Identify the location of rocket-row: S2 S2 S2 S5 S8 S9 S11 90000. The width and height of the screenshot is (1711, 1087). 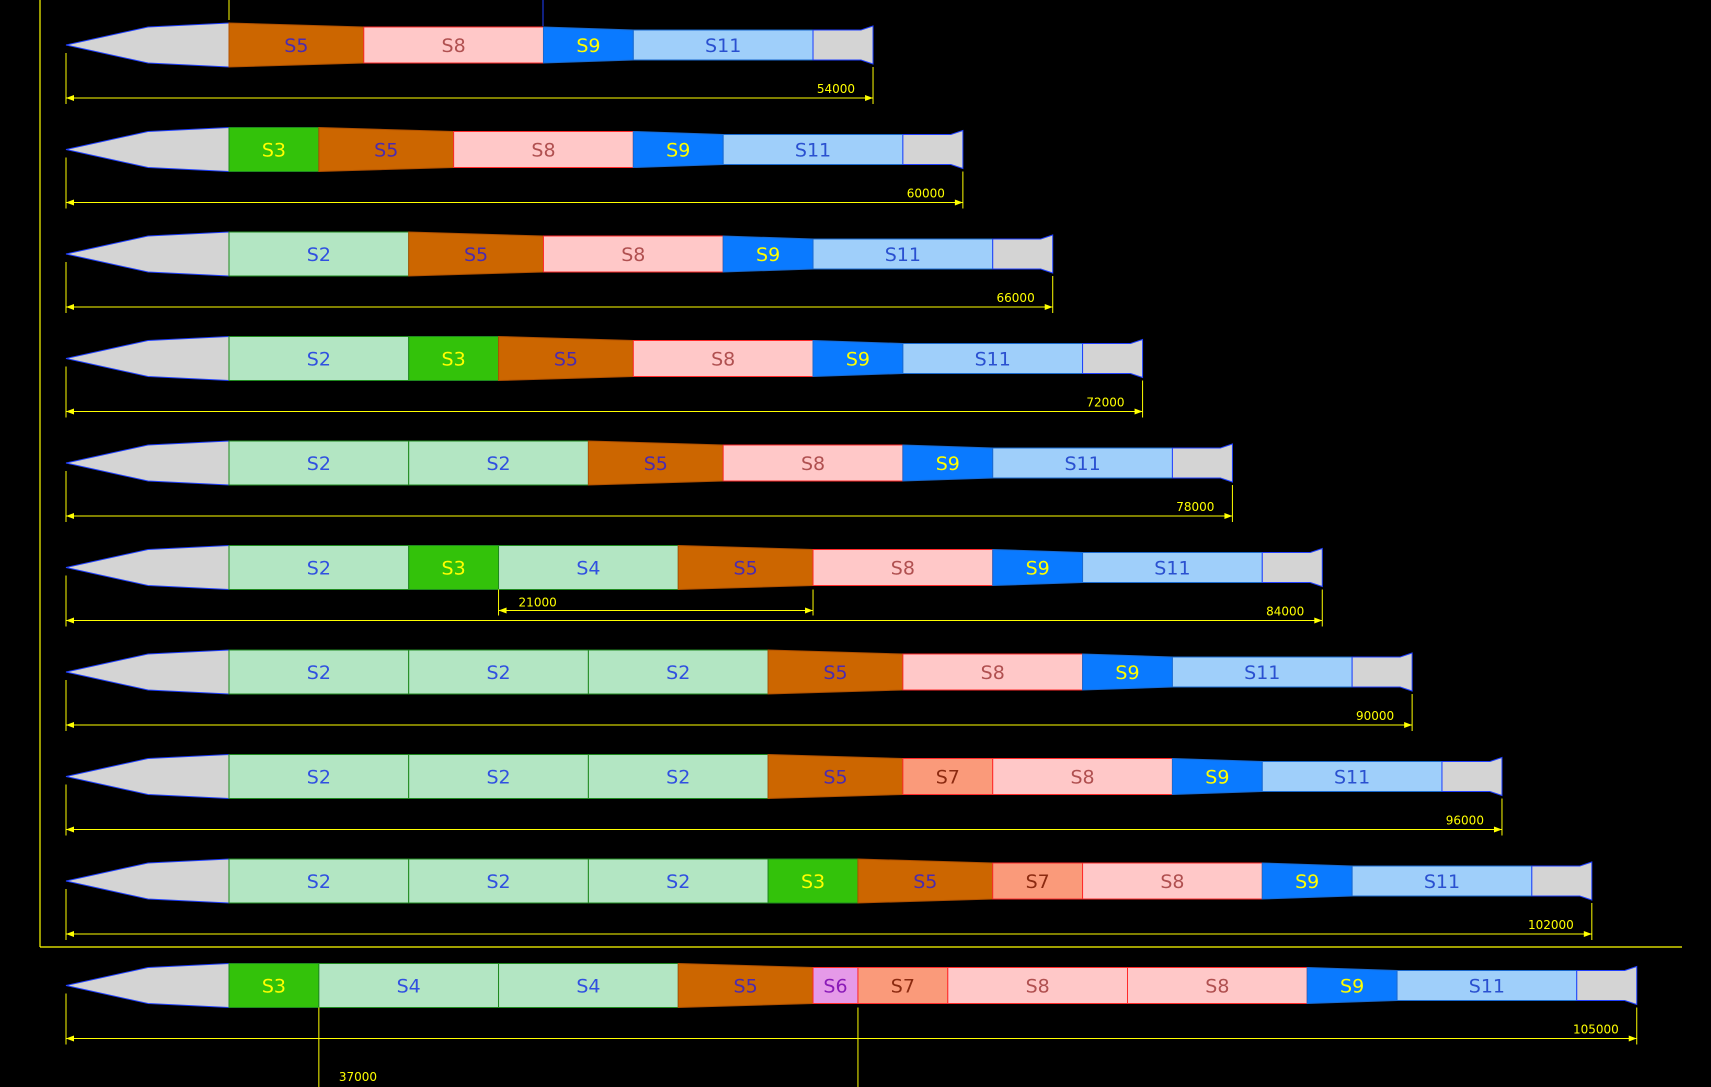
(739, 690).